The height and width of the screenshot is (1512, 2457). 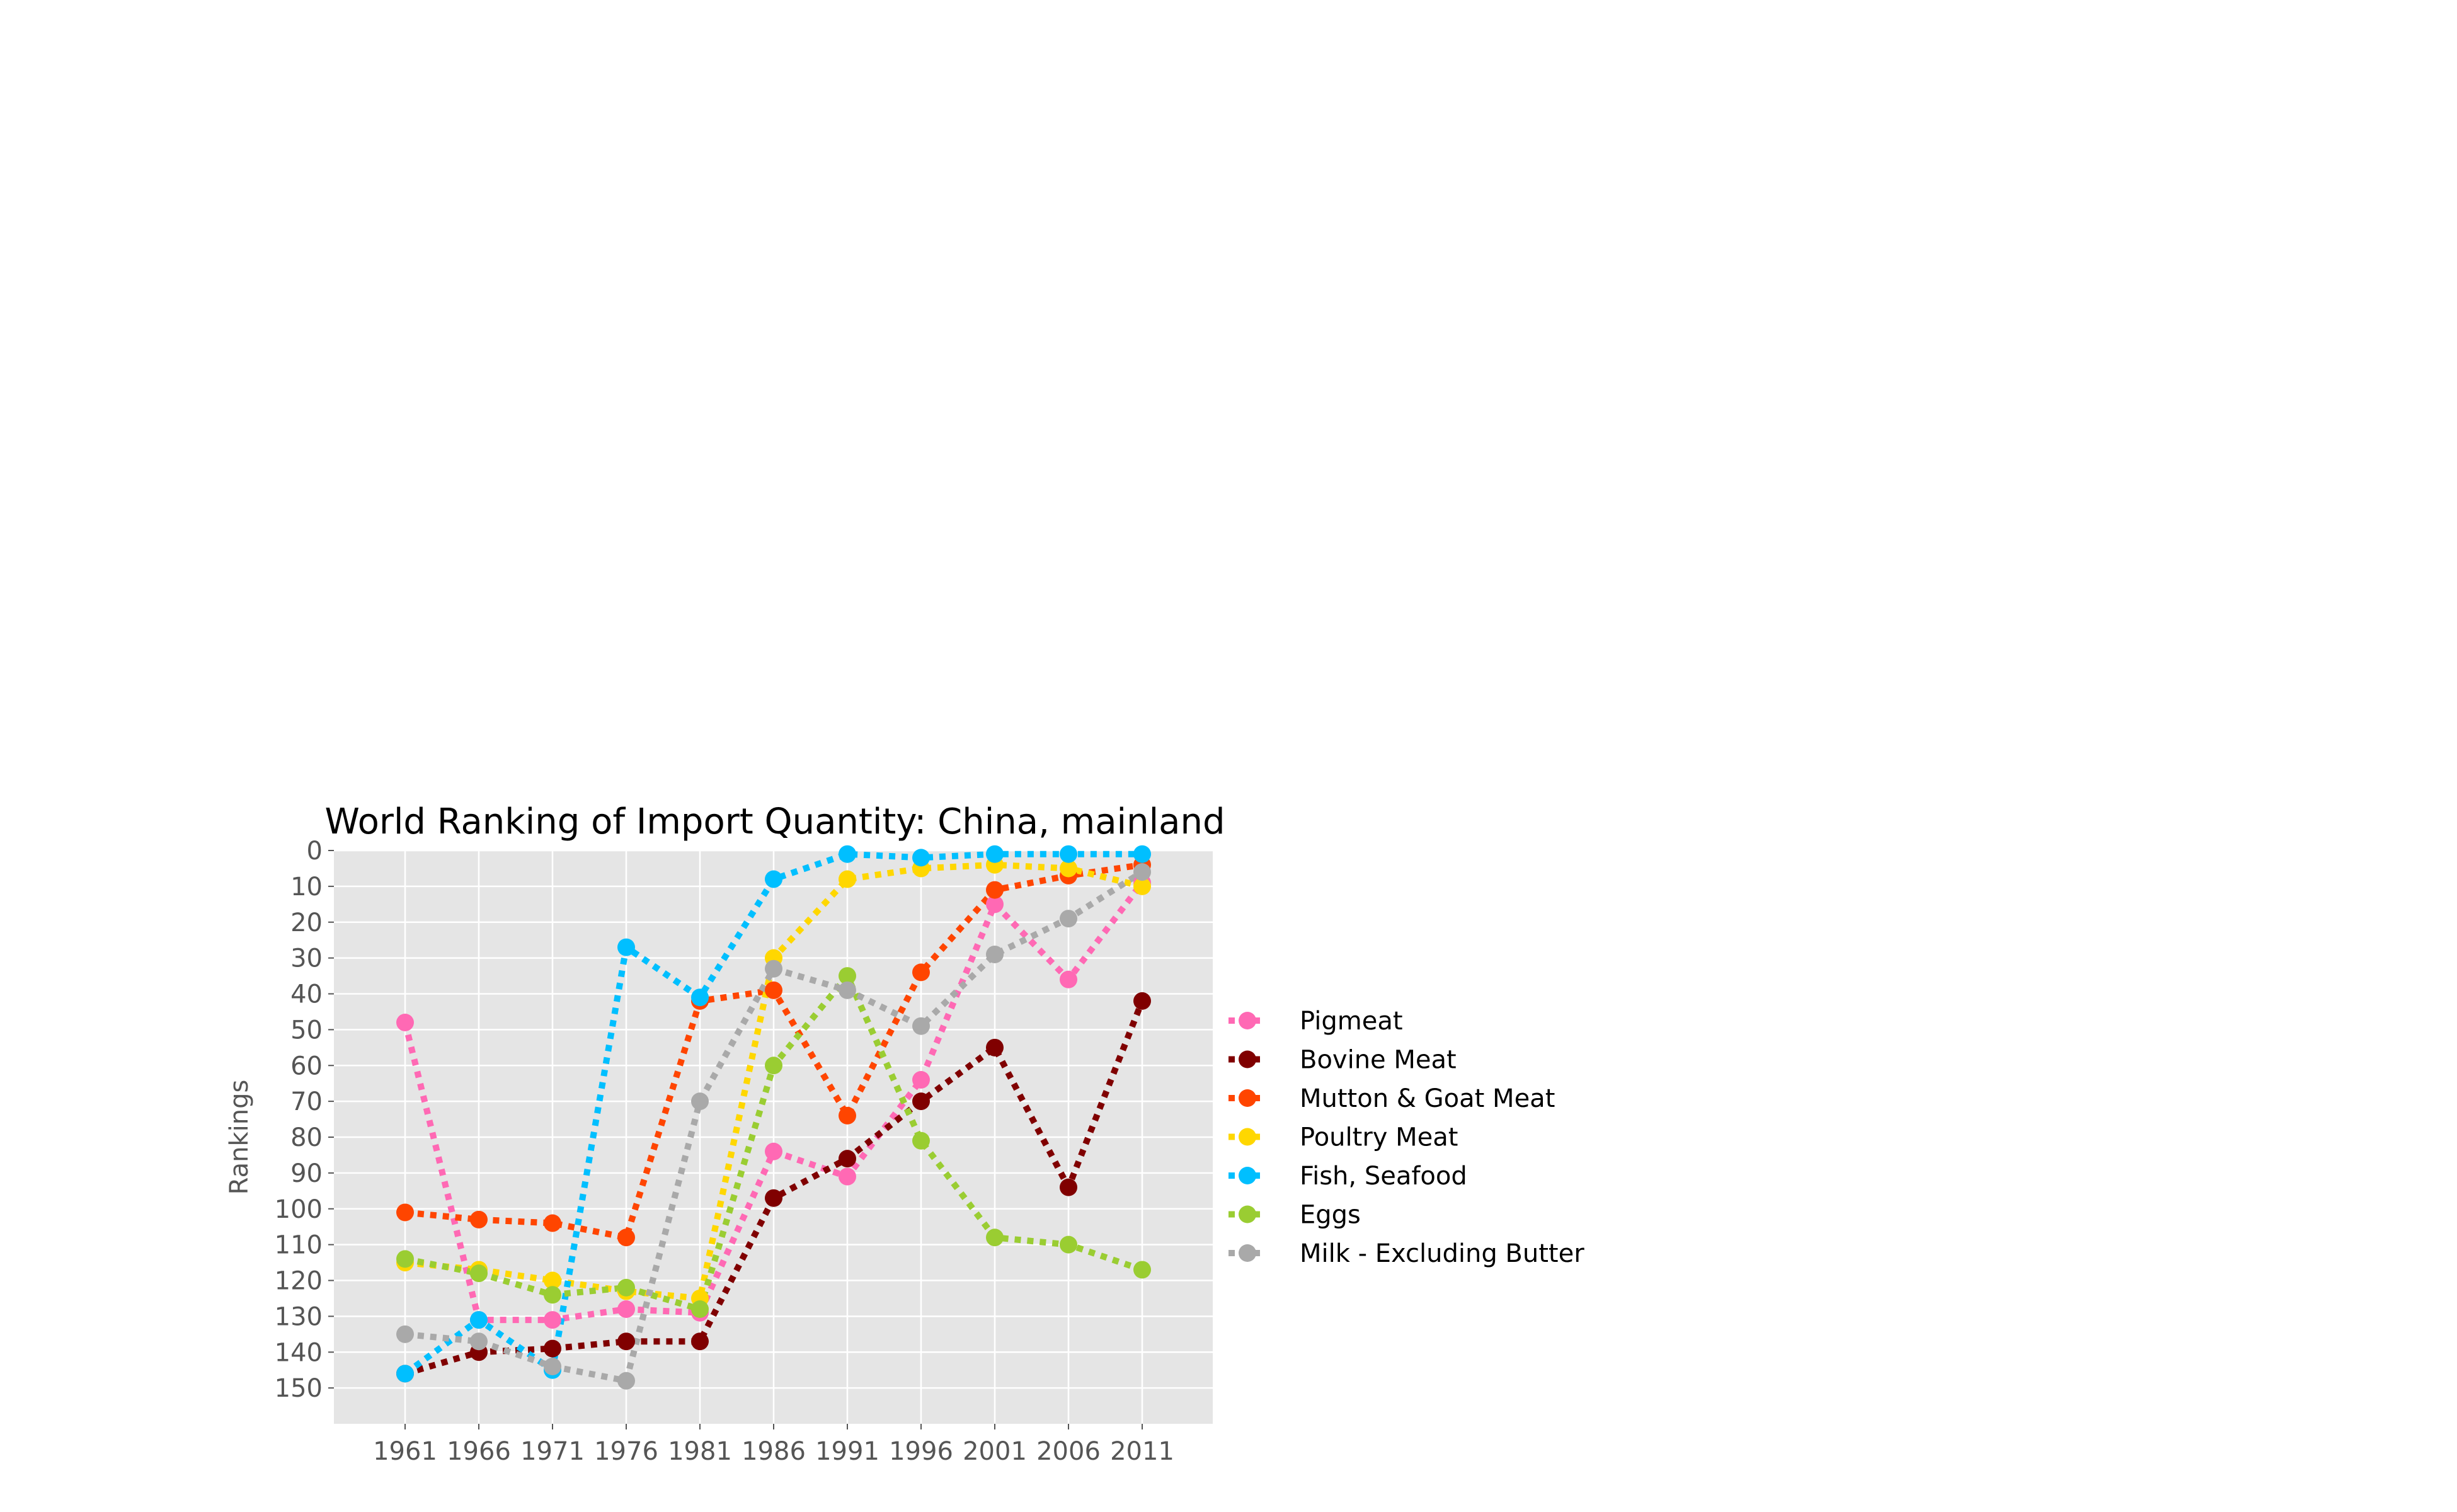 I want to click on legend-item-bovine-meat: Bovine Meat, so click(x=1342, y=1060).